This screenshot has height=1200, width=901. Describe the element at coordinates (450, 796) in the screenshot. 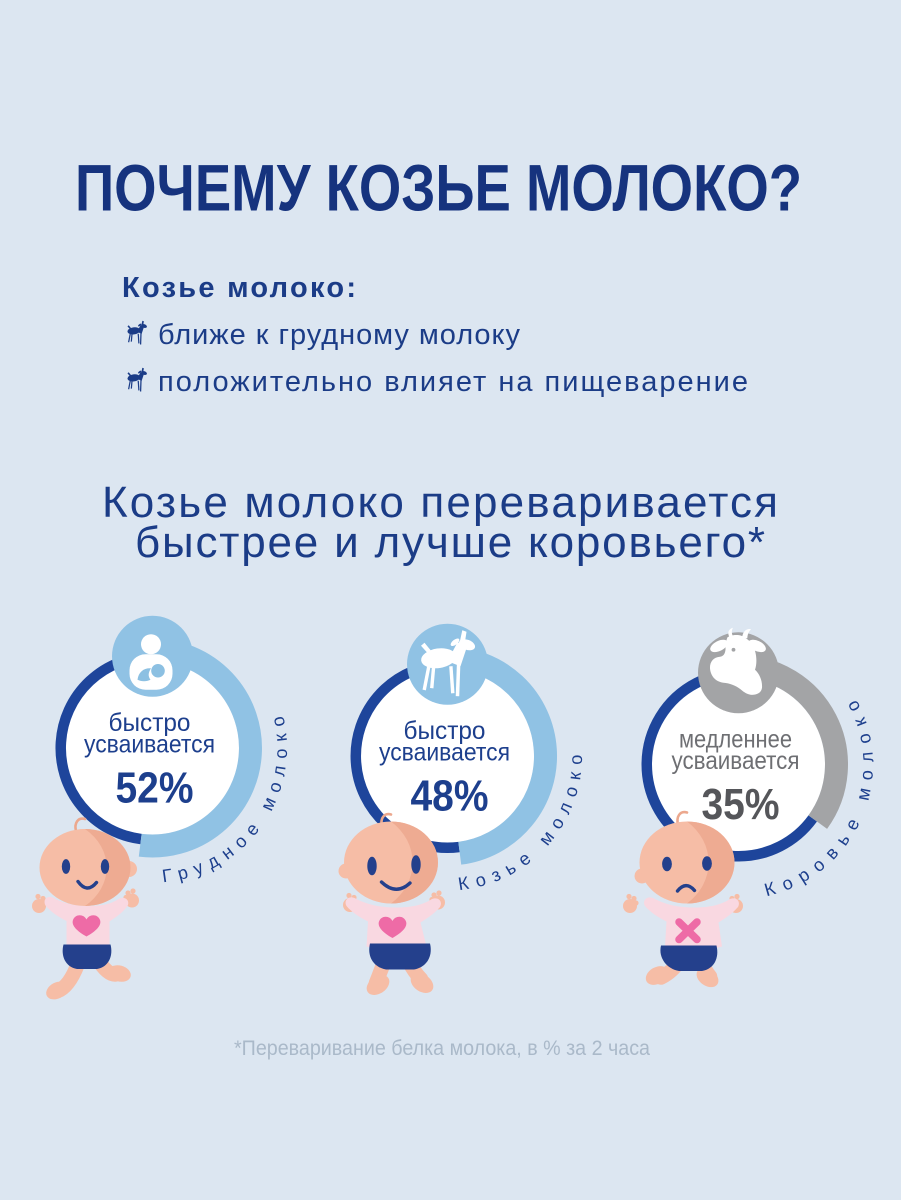

I see `svg-text: 48%` at that location.